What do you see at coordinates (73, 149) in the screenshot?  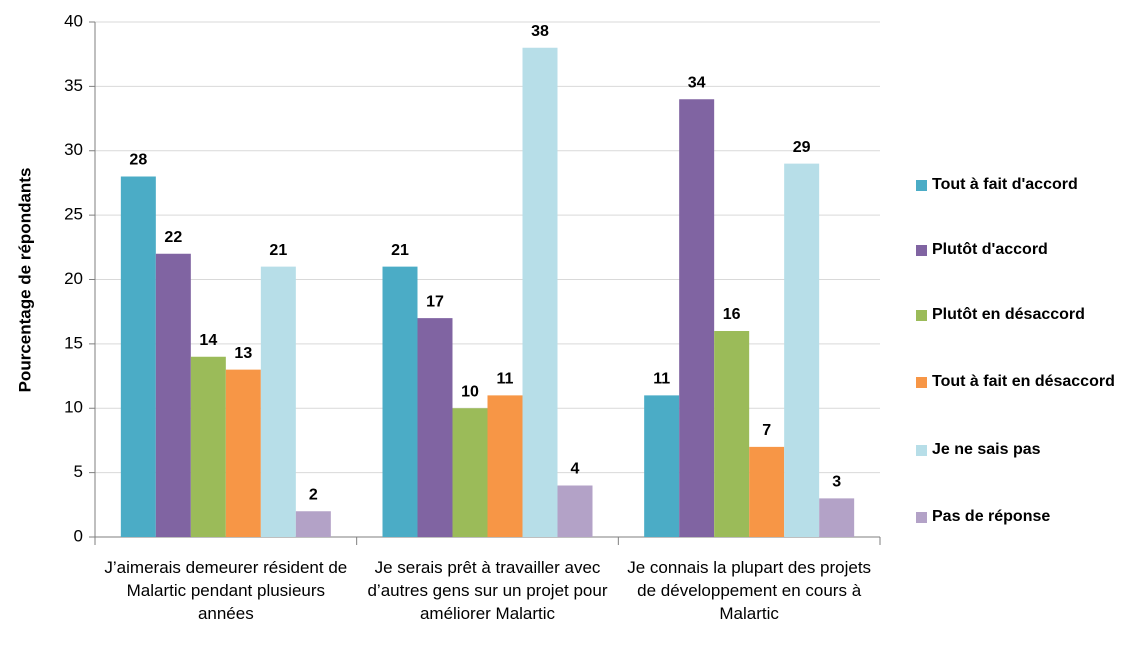 I see `y-tick-label: 30` at bounding box center [73, 149].